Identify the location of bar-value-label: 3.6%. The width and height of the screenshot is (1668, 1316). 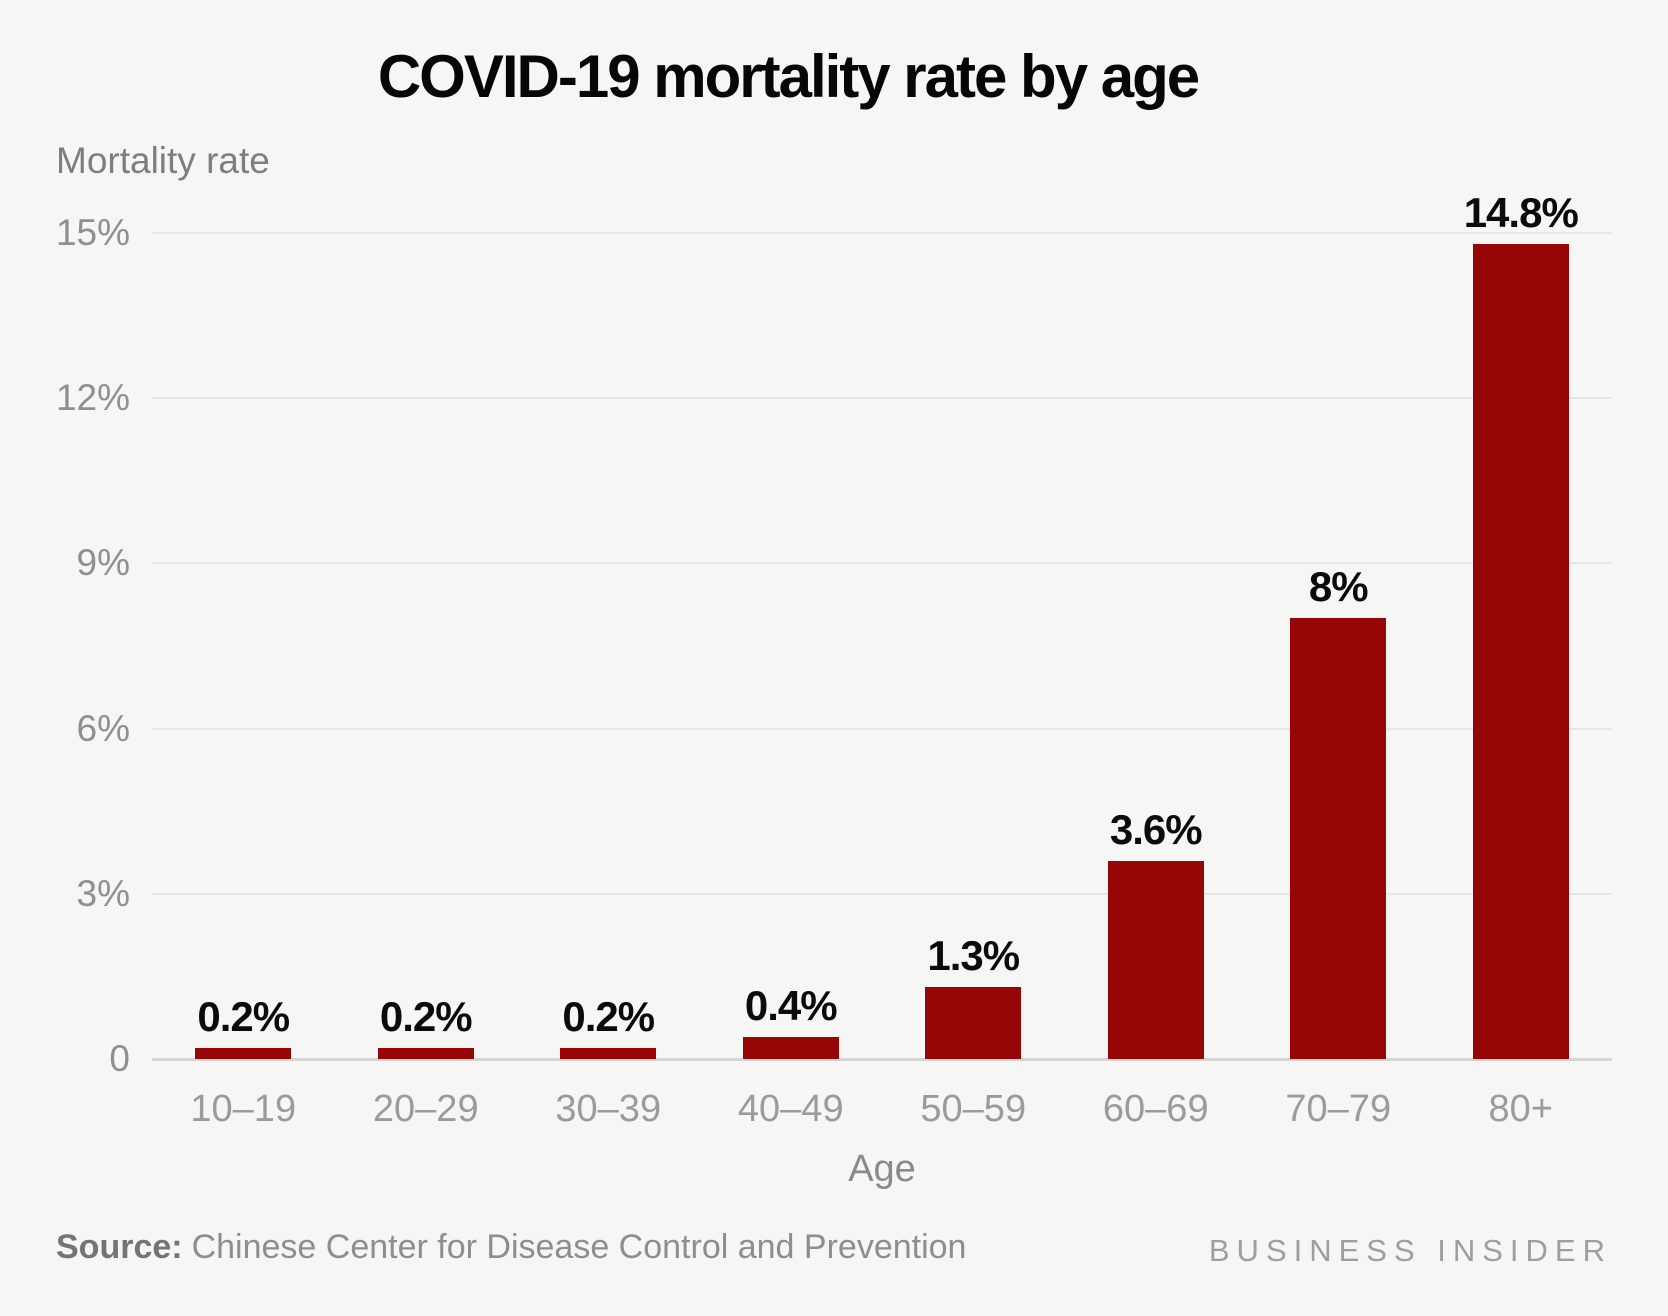
(1156, 829).